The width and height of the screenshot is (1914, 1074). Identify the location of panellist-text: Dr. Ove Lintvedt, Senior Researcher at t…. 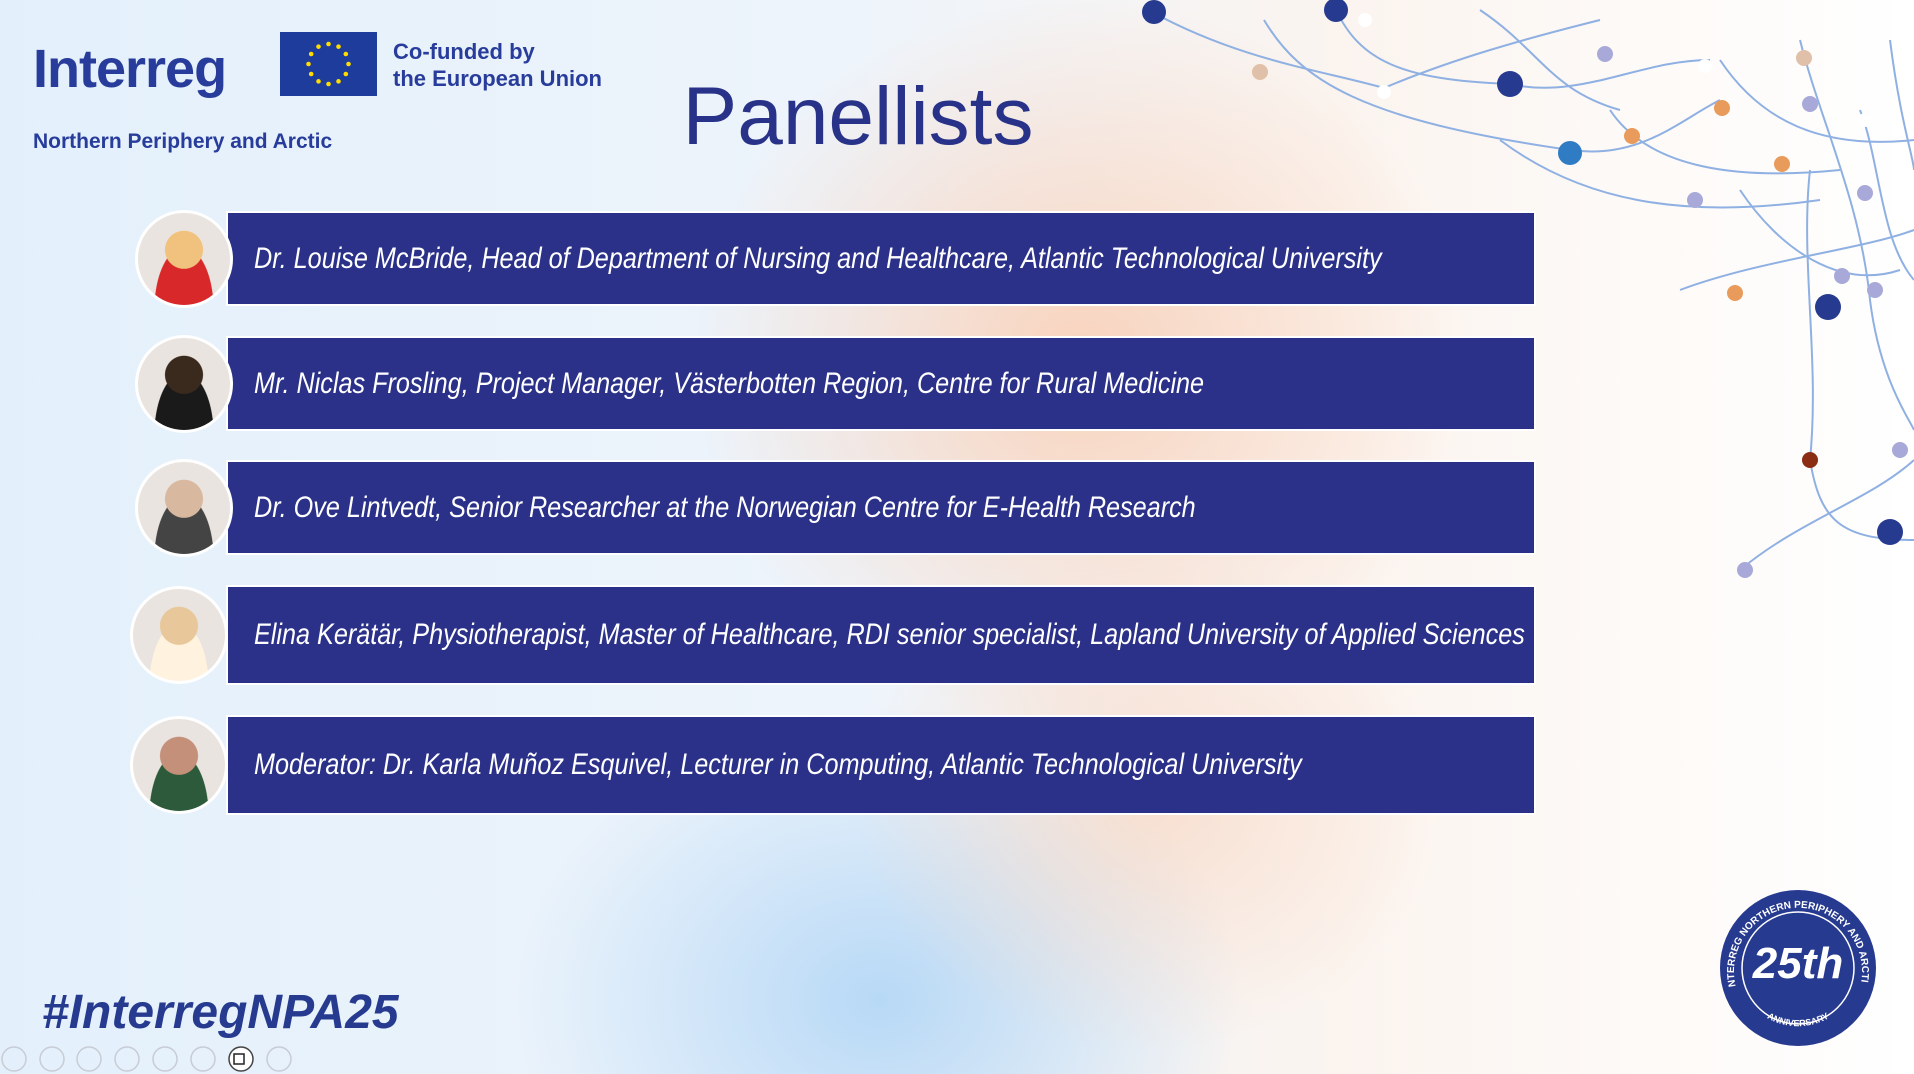
(725, 507).